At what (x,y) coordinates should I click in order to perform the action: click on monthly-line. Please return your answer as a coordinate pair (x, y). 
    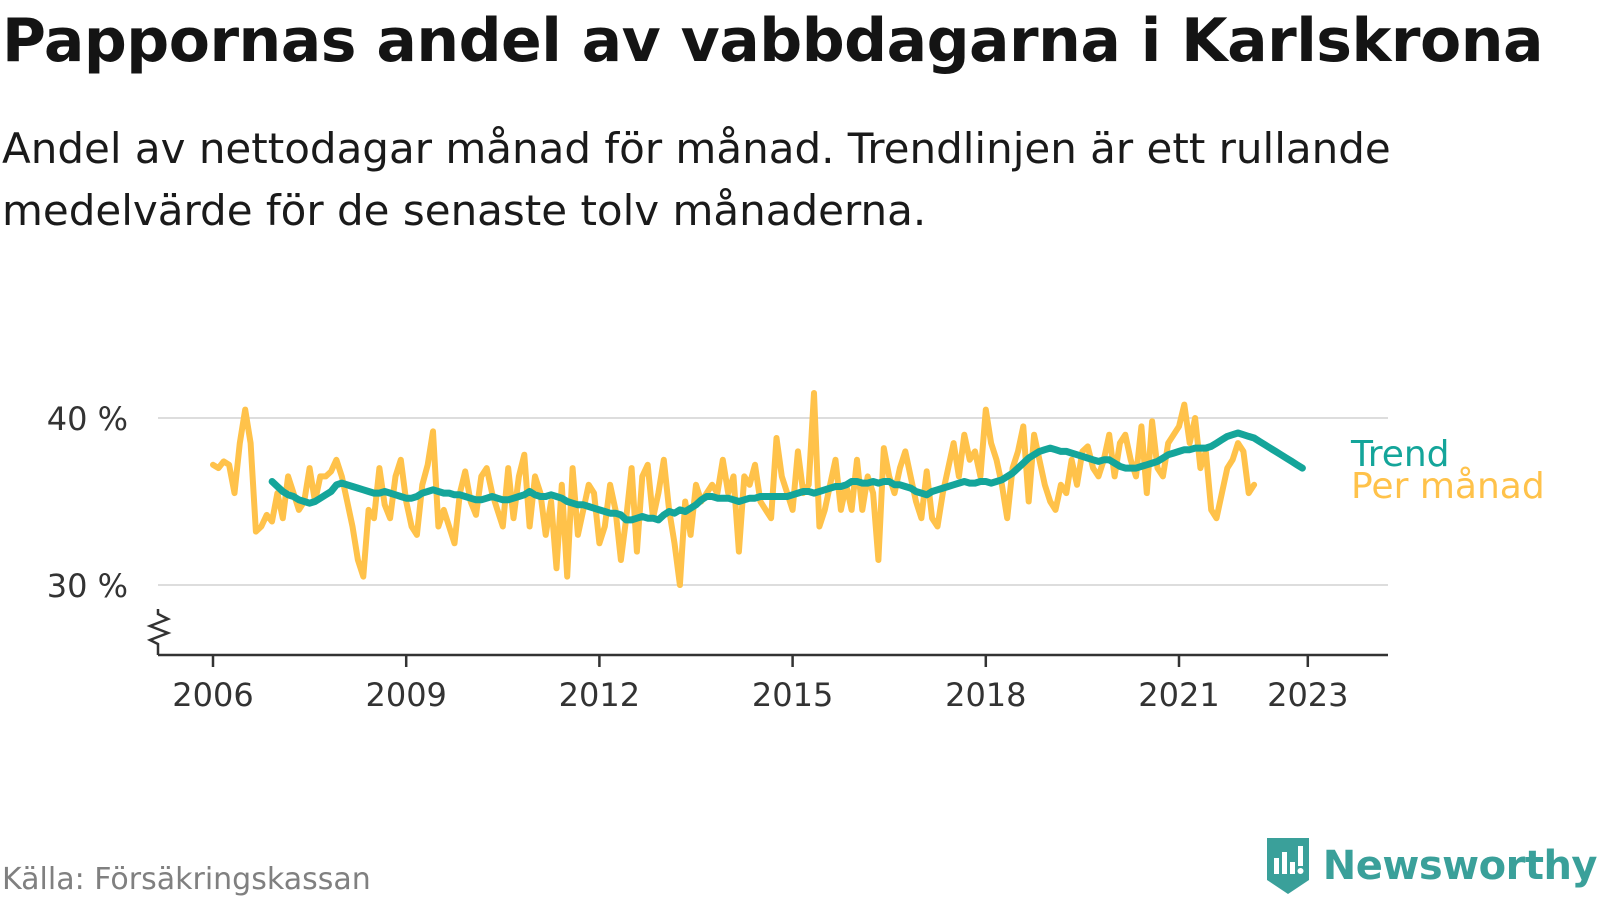
    Looking at the image, I should click on (734, 489).